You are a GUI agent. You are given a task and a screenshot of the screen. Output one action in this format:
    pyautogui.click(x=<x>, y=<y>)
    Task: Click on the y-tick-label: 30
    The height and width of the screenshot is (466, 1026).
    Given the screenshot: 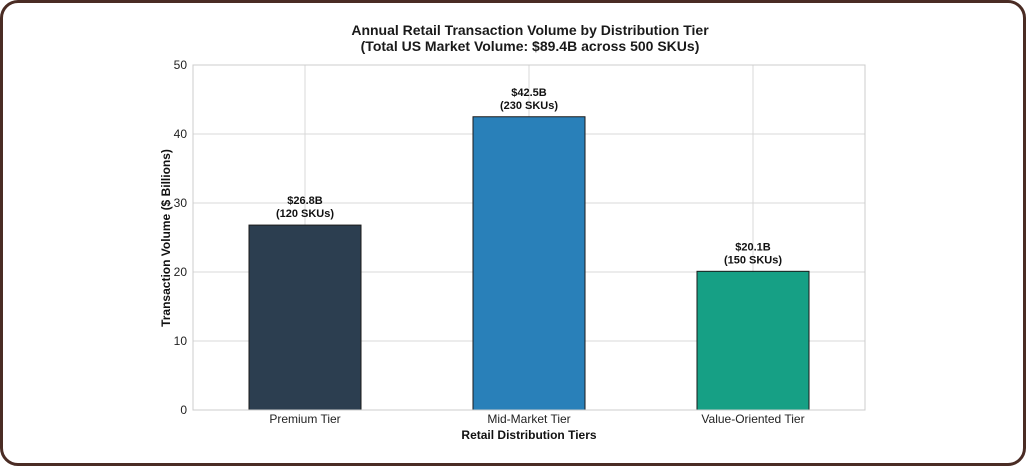 What is the action you would take?
    pyautogui.click(x=181, y=203)
    